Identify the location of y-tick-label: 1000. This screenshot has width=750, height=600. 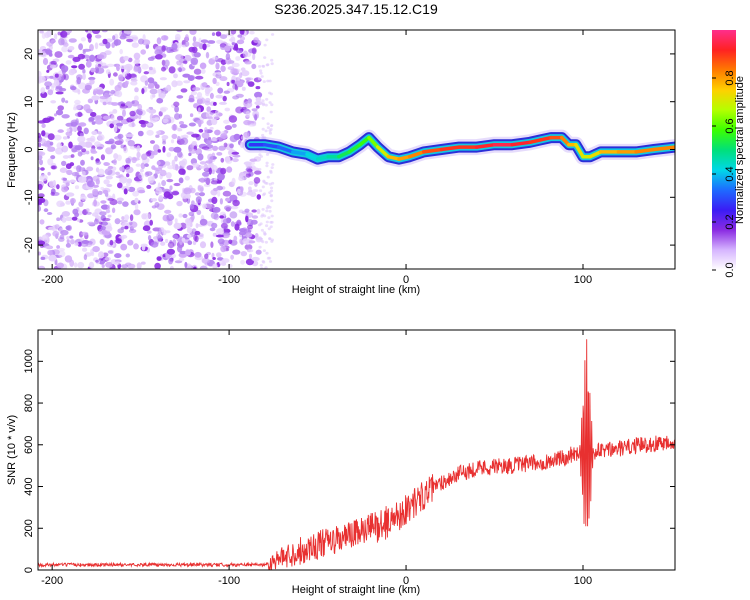
(29, 361).